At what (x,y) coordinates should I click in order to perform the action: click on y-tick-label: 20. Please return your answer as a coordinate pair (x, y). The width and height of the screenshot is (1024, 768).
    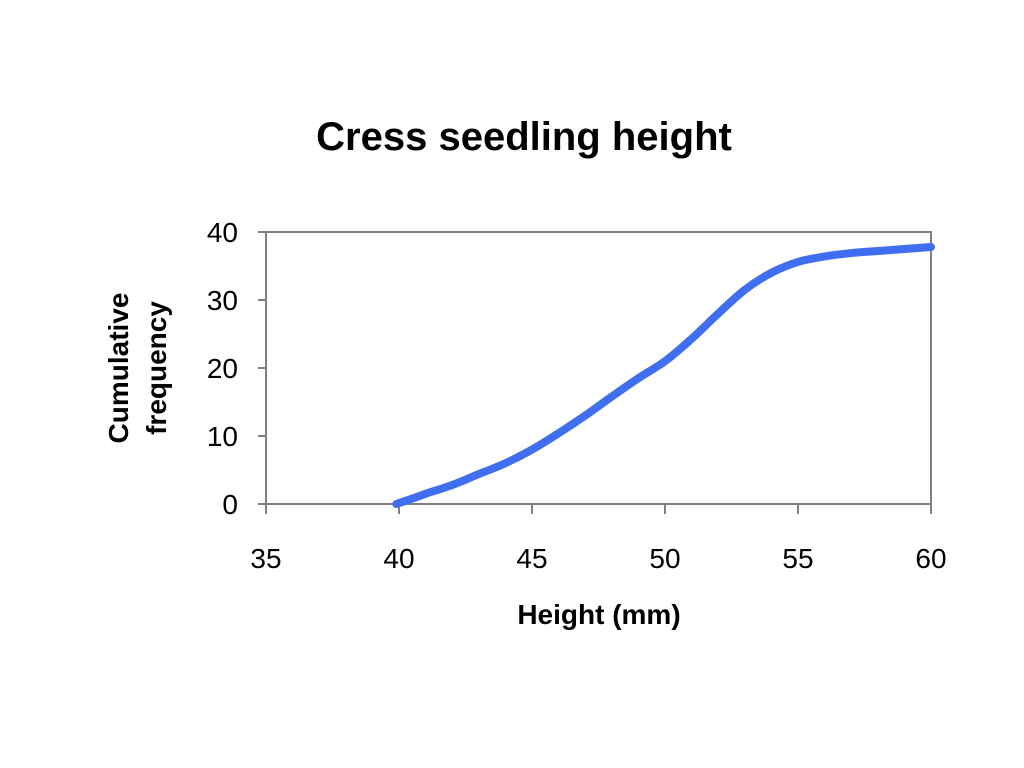
    Looking at the image, I should click on (222, 368).